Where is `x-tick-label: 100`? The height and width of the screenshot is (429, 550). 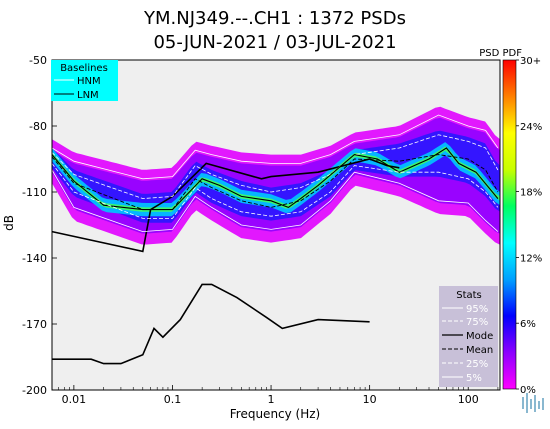
x-tick-label: 100 is located at coordinates (468, 399).